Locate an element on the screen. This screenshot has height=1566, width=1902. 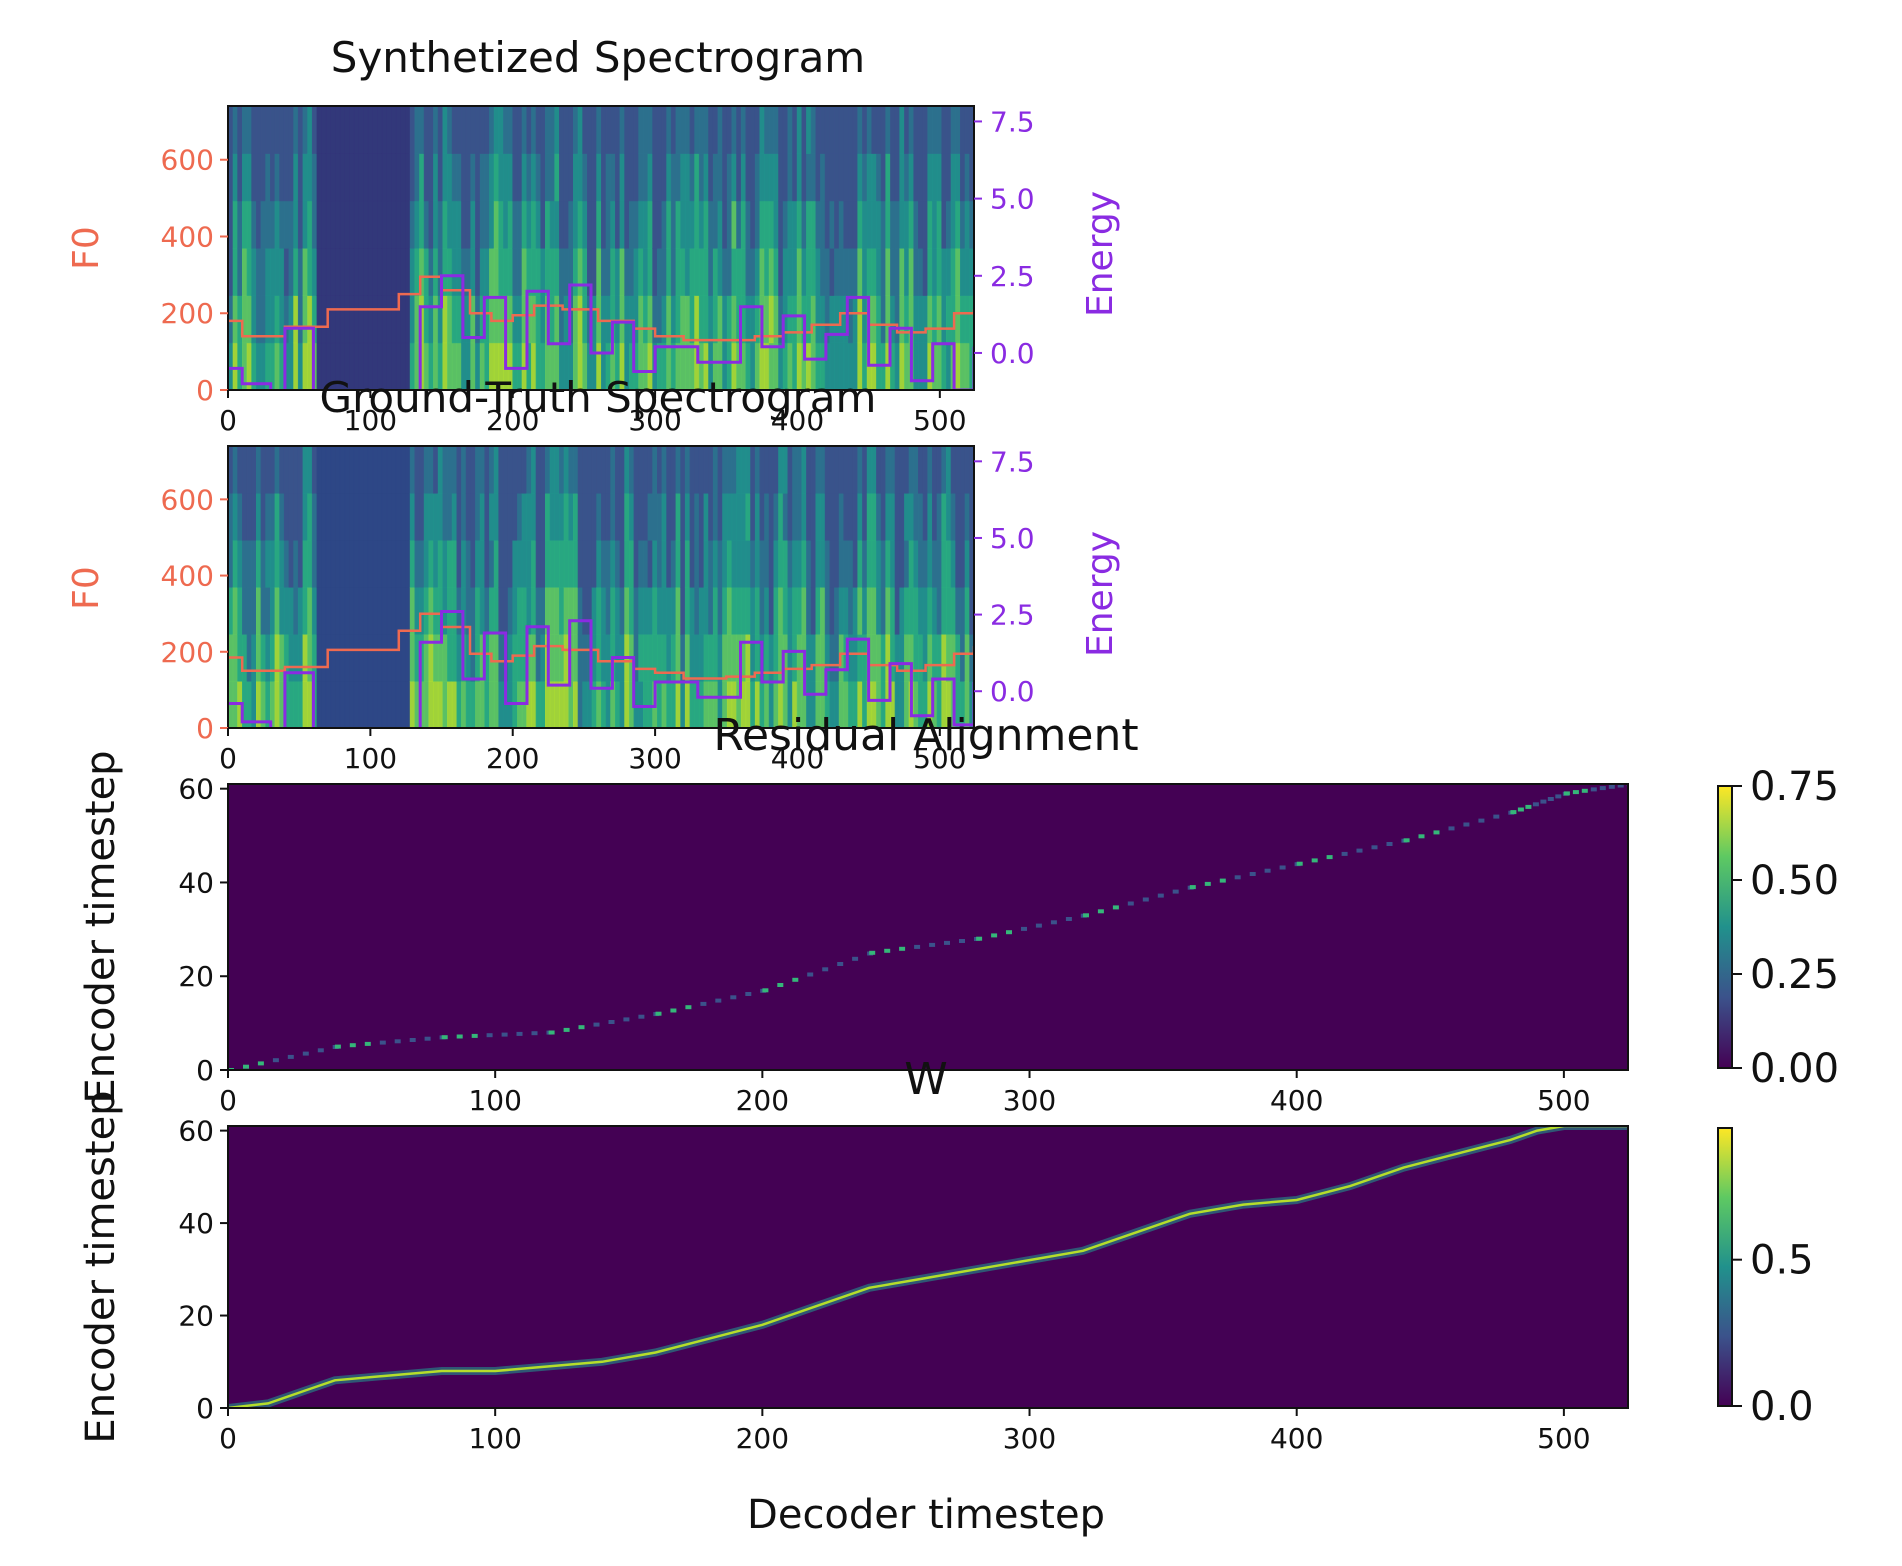
y-axis-label: Encoder timestep is located at coordinates (101, 926).